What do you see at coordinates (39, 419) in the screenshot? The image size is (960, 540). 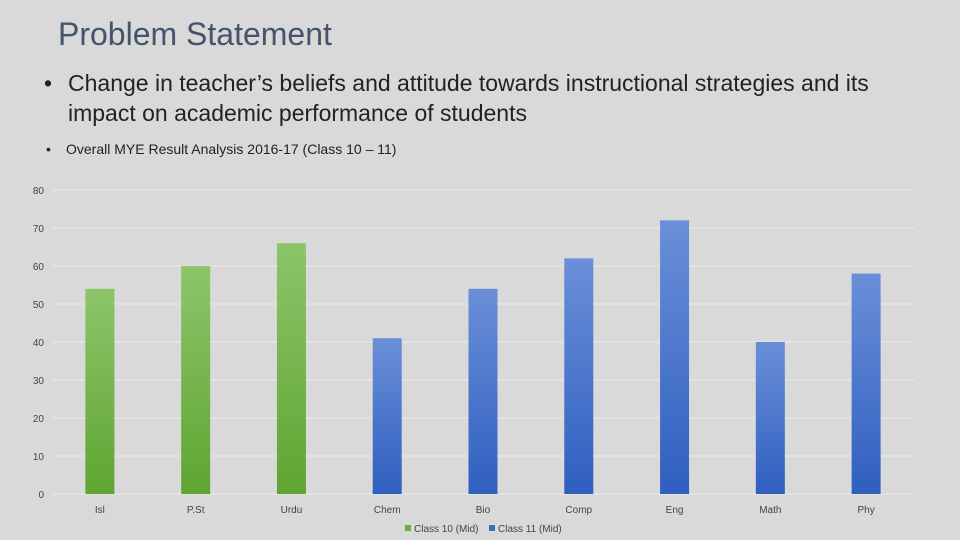 I see `y-tick-label: 20` at bounding box center [39, 419].